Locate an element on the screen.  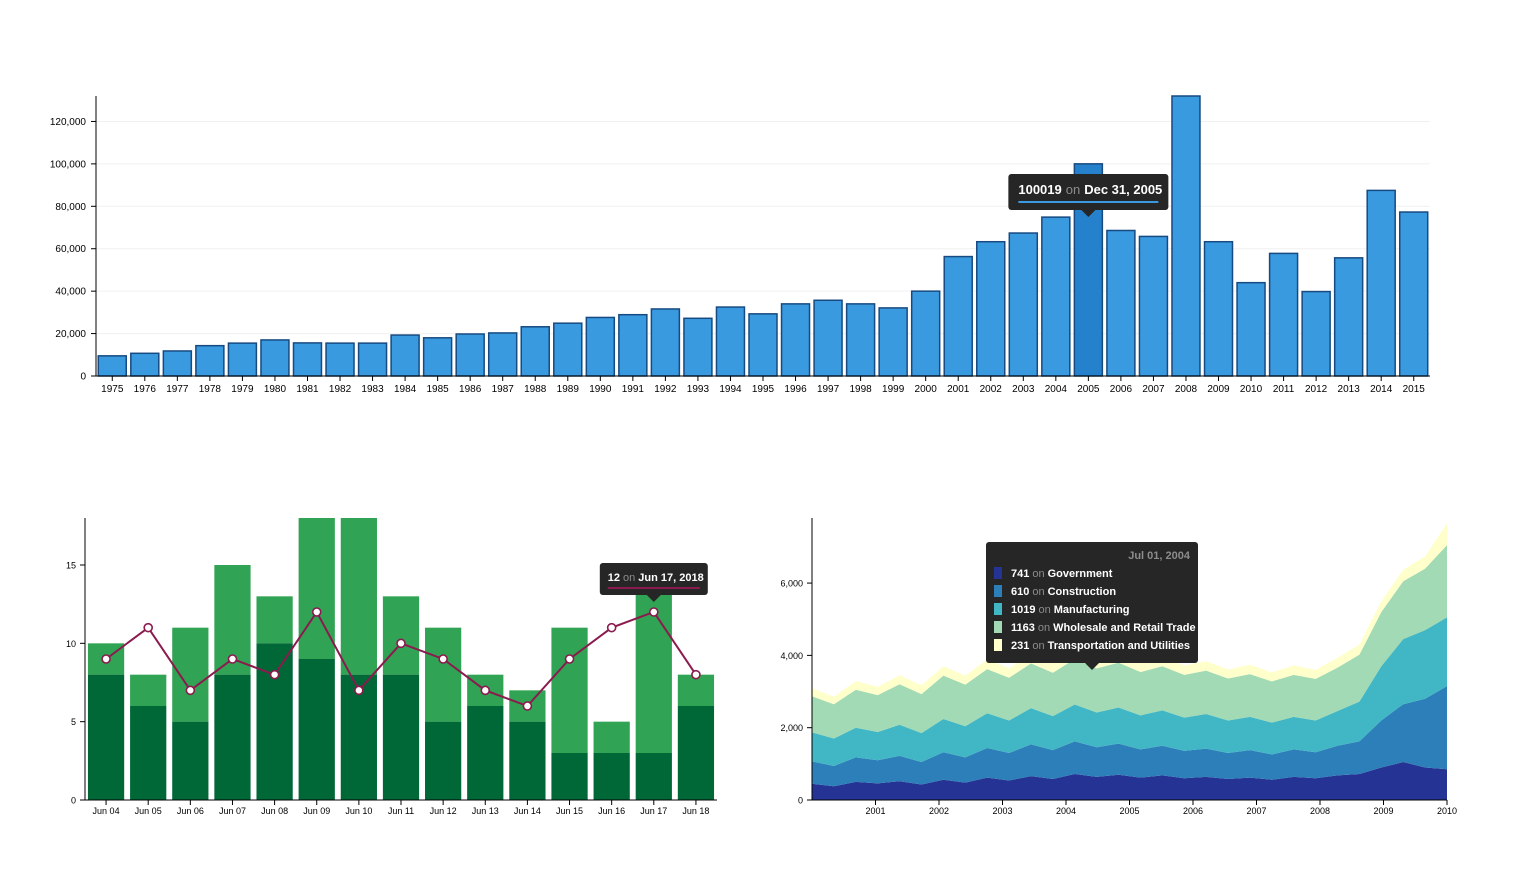
y-tick-label: 100,000 is located at coordinates (68, 164).